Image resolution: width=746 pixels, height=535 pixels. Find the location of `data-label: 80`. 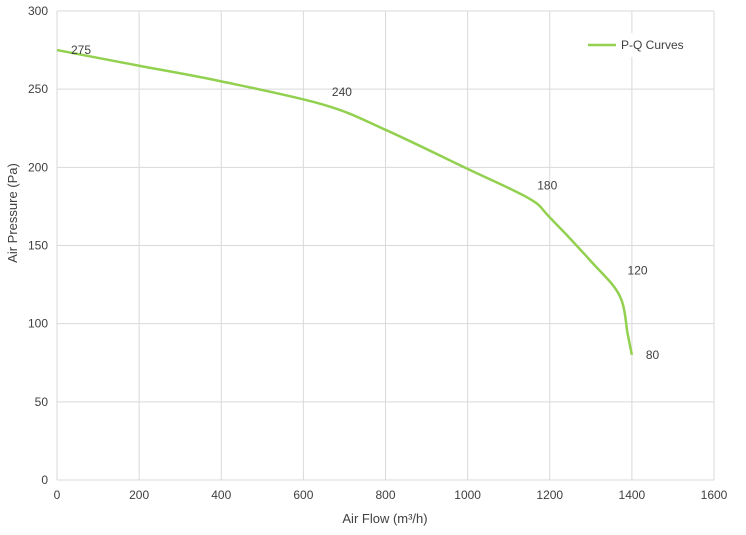

data-label: 80 is located at coordinates (653, 355).